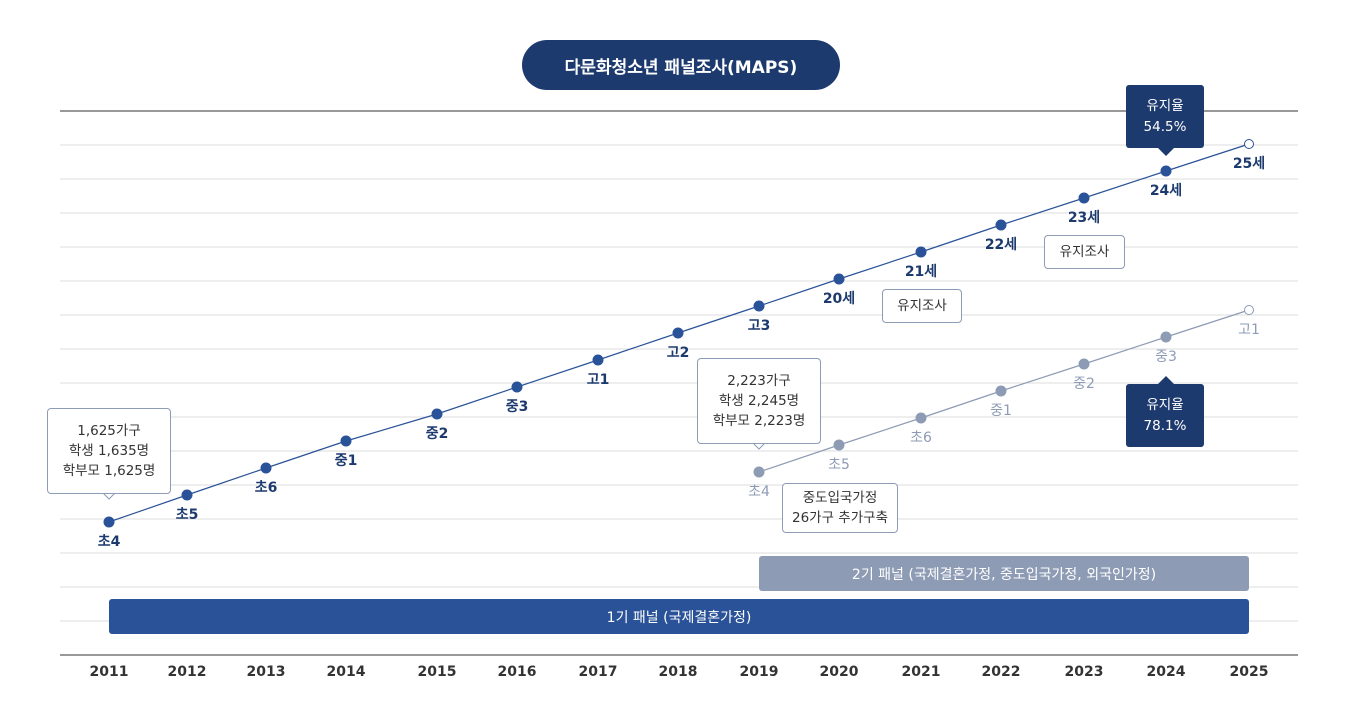 The image size is (1358, 727). What do you see at coordinates (517, 407) in the screenshot?
I see `panel1-point-label: 중3` at bounding box center [517, 407].